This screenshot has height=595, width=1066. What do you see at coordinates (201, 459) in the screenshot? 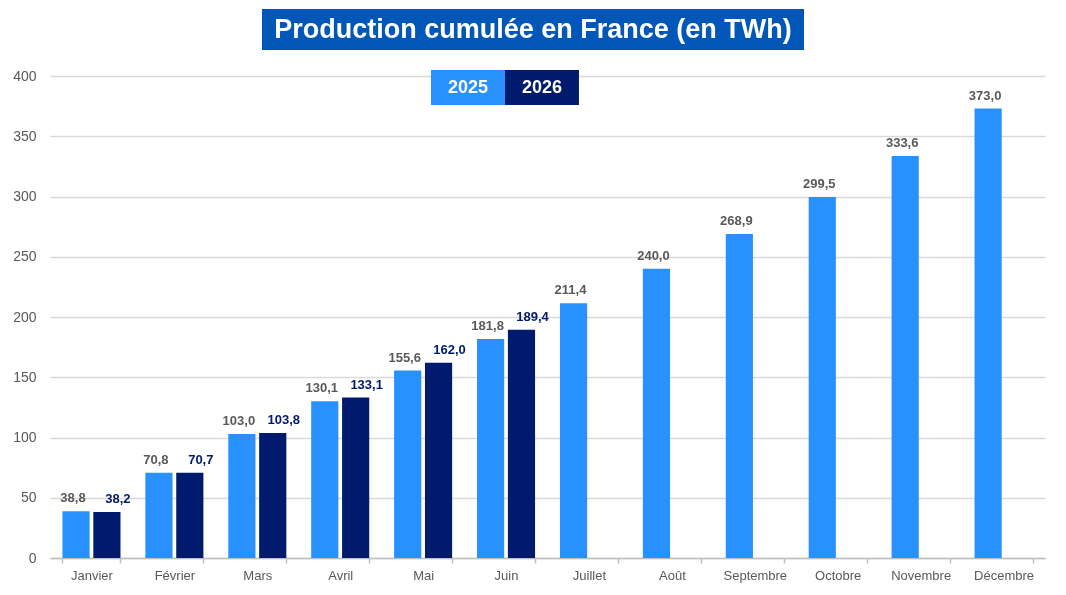
I see `data-label: 70,7` at bounding box center [201, 459].